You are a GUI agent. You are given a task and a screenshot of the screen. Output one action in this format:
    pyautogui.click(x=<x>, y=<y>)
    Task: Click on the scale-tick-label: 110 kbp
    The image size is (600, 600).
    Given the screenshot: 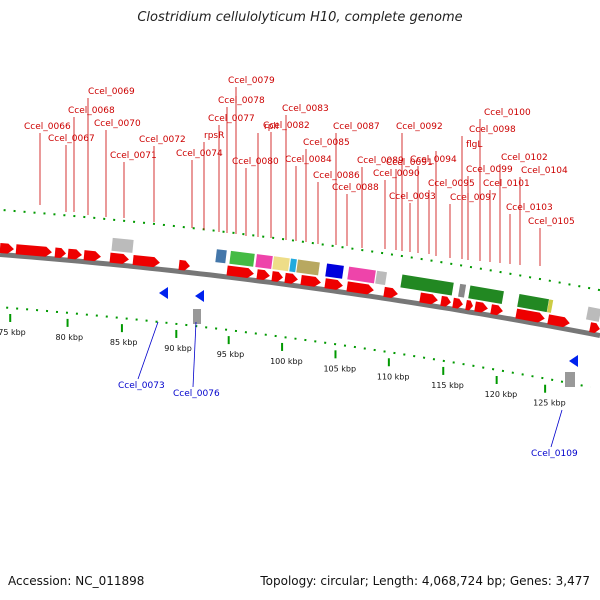 What is the action you would take?
    pyautogui.click(x=393, y=376)
    